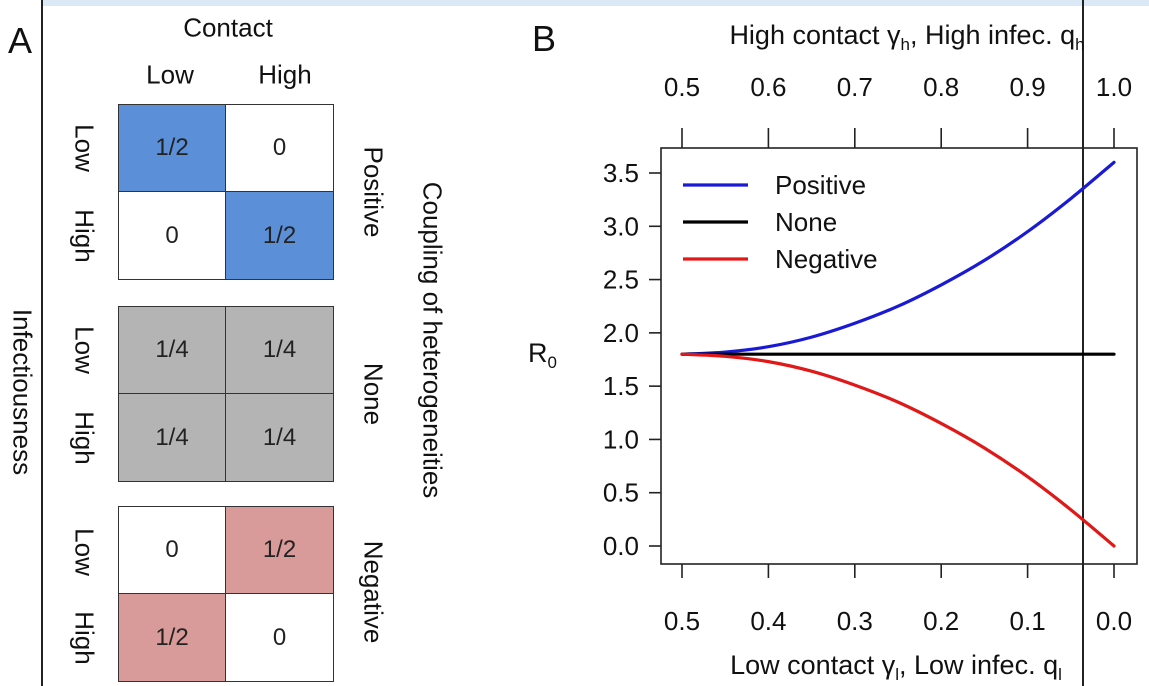  I want to click on x-top-tick-label: 0.9, so click(1028, 87).